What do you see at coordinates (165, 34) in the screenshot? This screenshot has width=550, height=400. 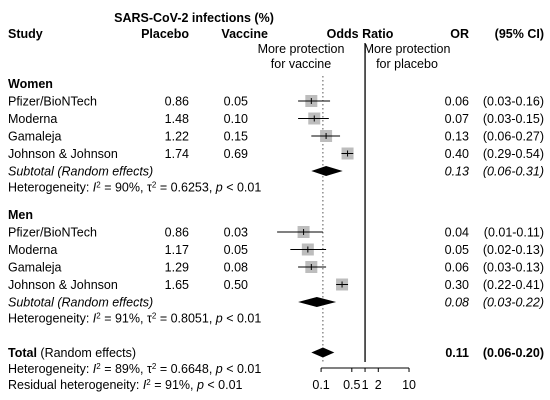 I see `header-placebo: Placebo` at bounding box center [165, 34].